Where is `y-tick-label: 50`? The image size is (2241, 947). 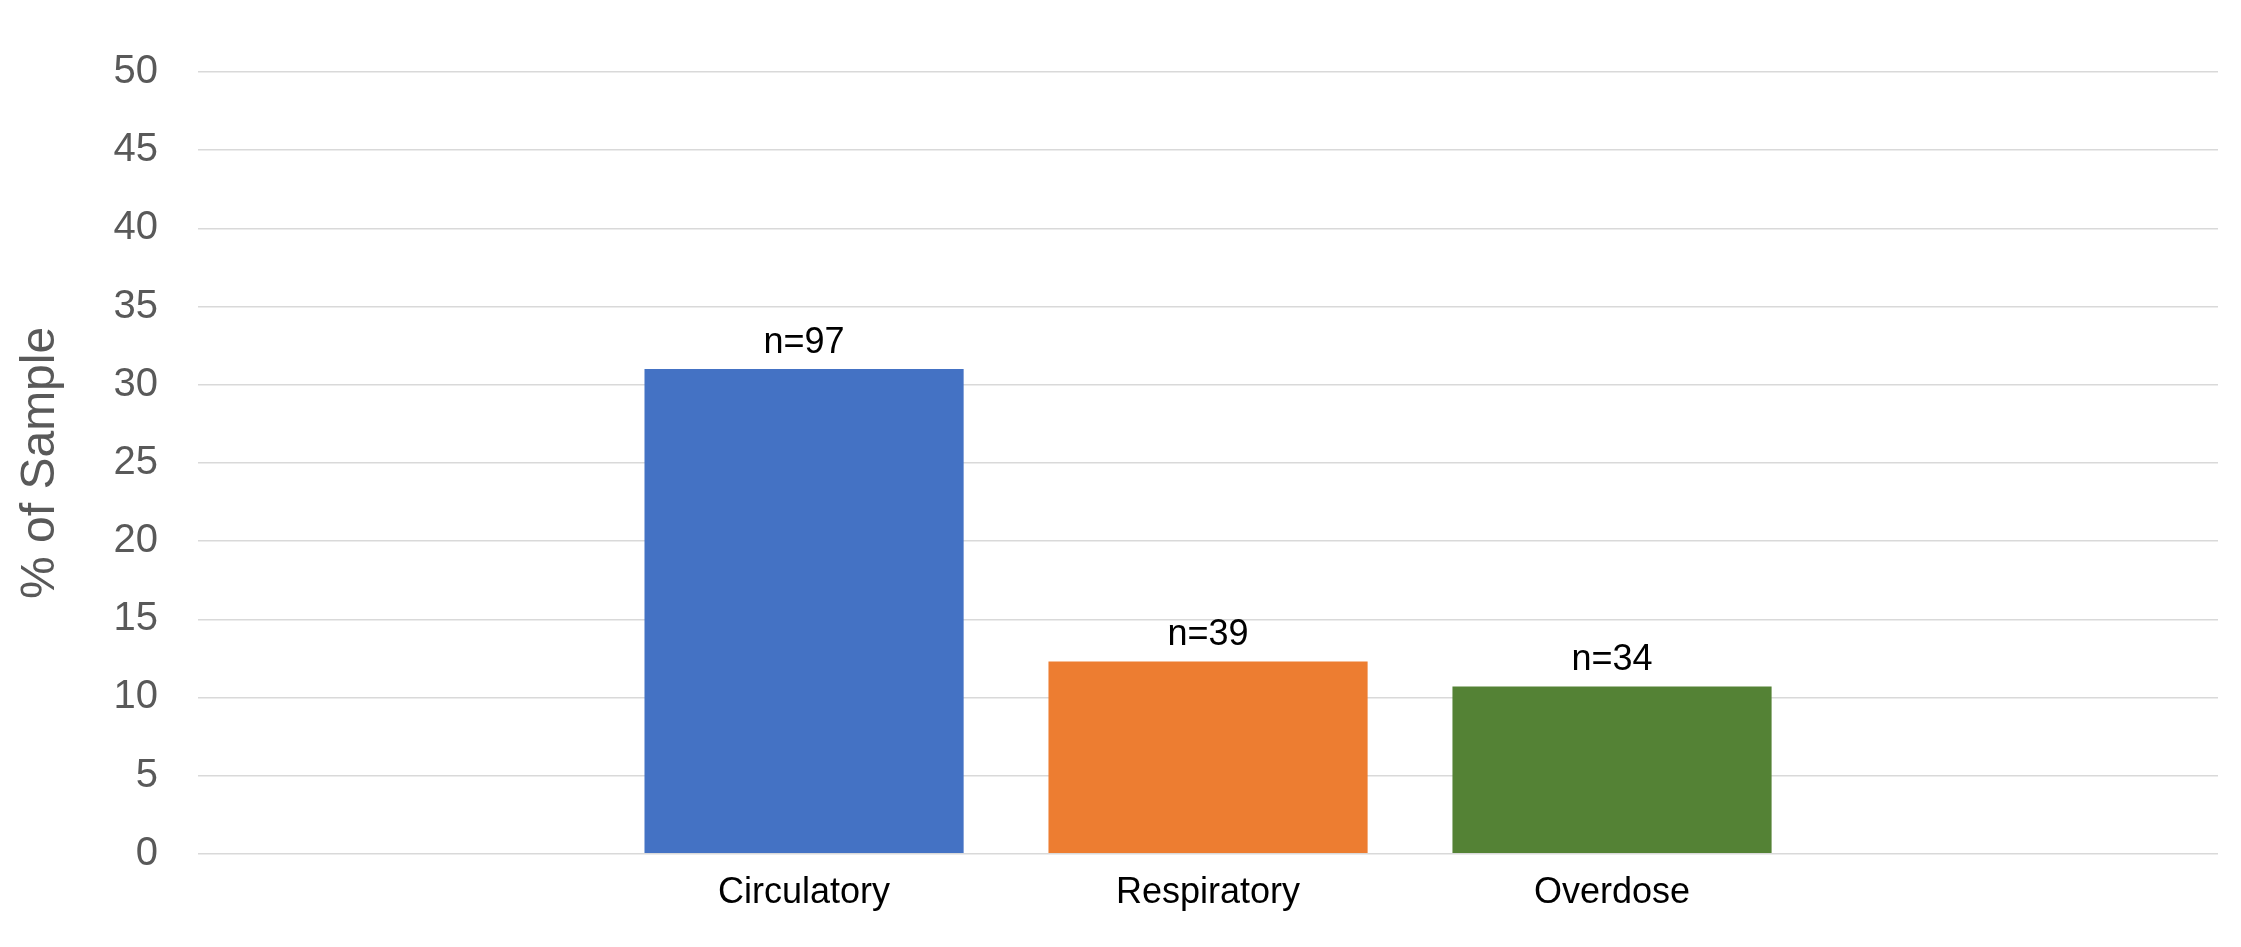
y-tick-label: 50 is located at coordinates (136, 69).